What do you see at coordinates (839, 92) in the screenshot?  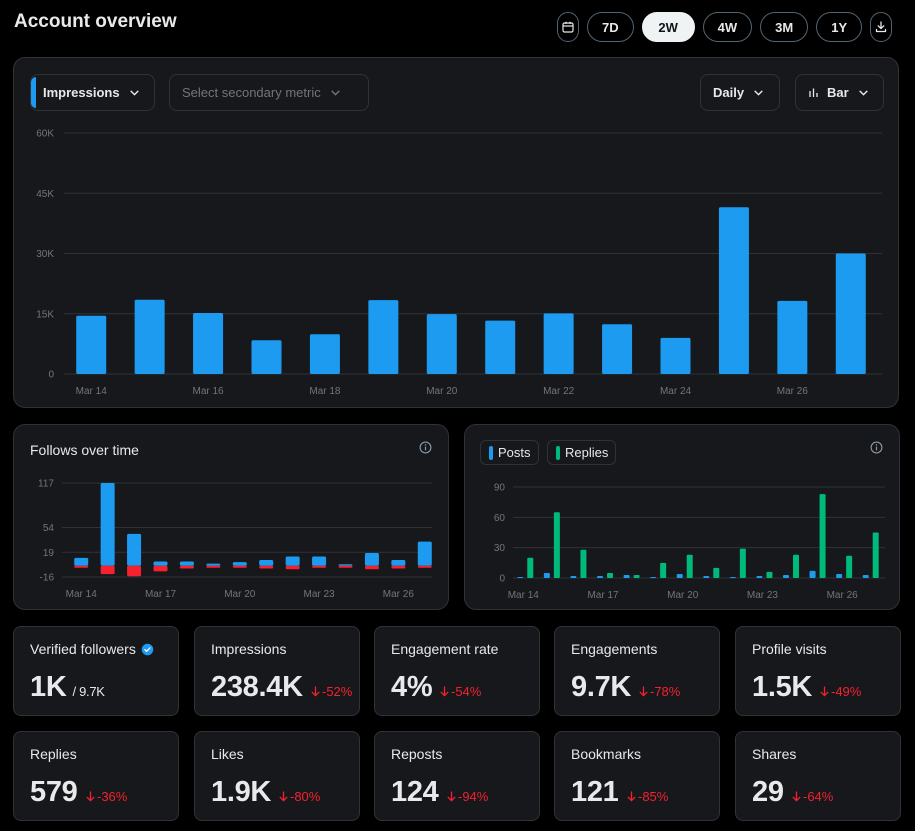 I see `chart-type-select: Bar` at bounding box center [839, 92].